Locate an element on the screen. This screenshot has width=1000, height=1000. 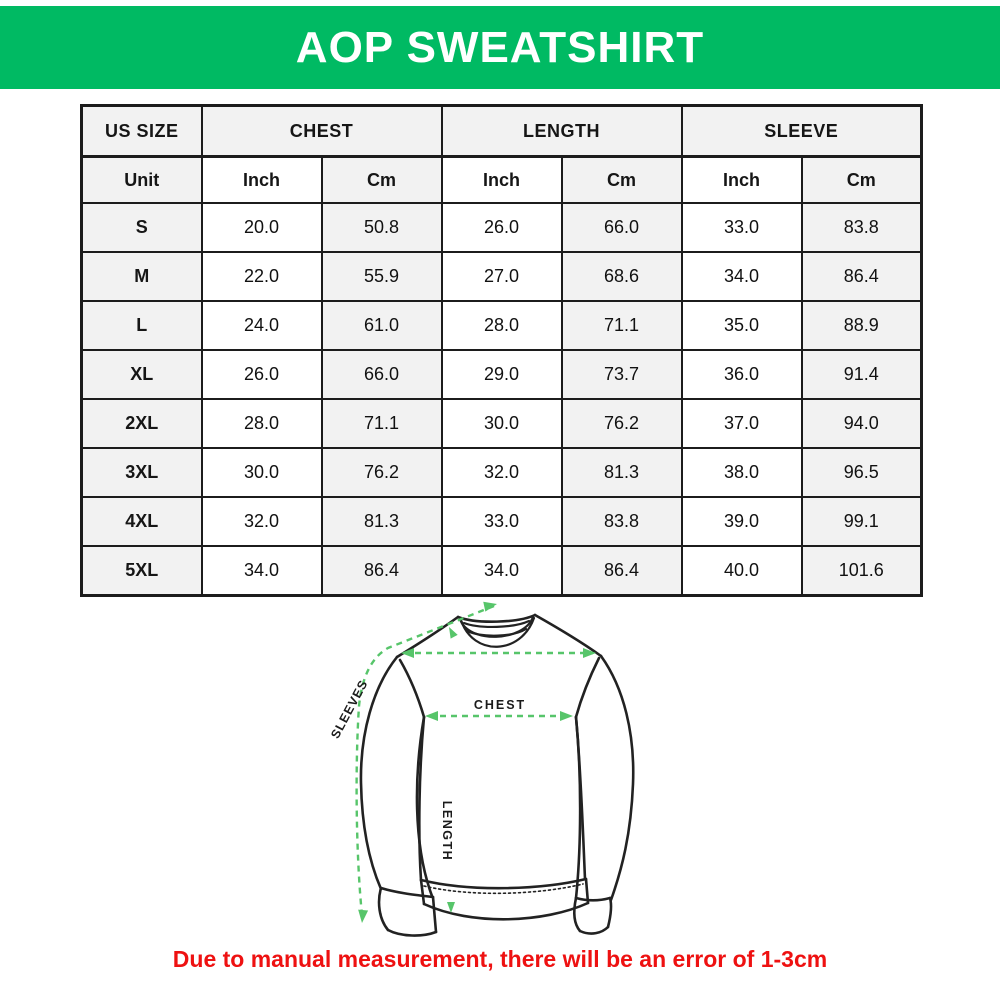
size-row: 2XL 28.0 71.1 30.0 76.2 37.0 94.0 is located at coordinates (501, 423).